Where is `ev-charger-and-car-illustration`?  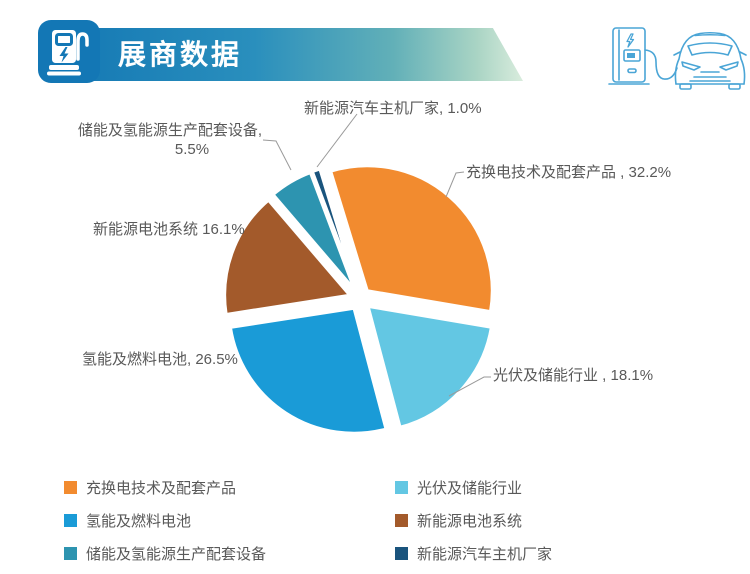
ev-charger-and-car-illustration is located at coordinates (674, 54).